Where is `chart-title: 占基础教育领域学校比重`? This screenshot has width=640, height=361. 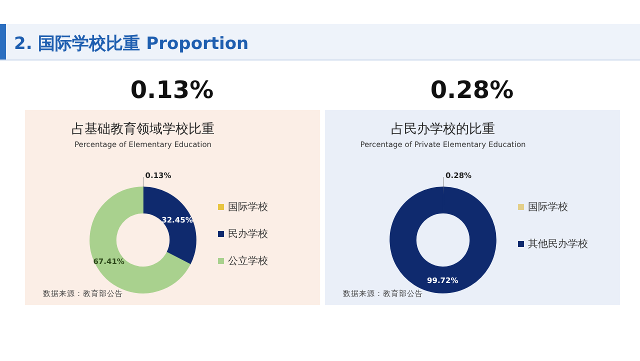 chart-title: 占基础教育领域学校比重 is located at coordinates (143, 129).